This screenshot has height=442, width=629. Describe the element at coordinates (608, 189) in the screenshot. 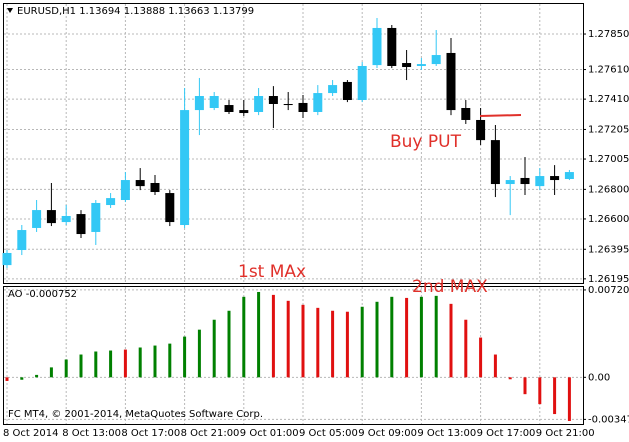

I see `y-tick-label: 1.26800` at that location.